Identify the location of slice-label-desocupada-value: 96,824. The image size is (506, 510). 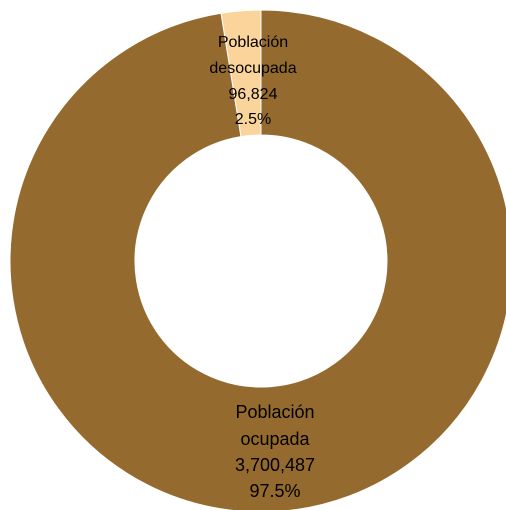
(253, 94).